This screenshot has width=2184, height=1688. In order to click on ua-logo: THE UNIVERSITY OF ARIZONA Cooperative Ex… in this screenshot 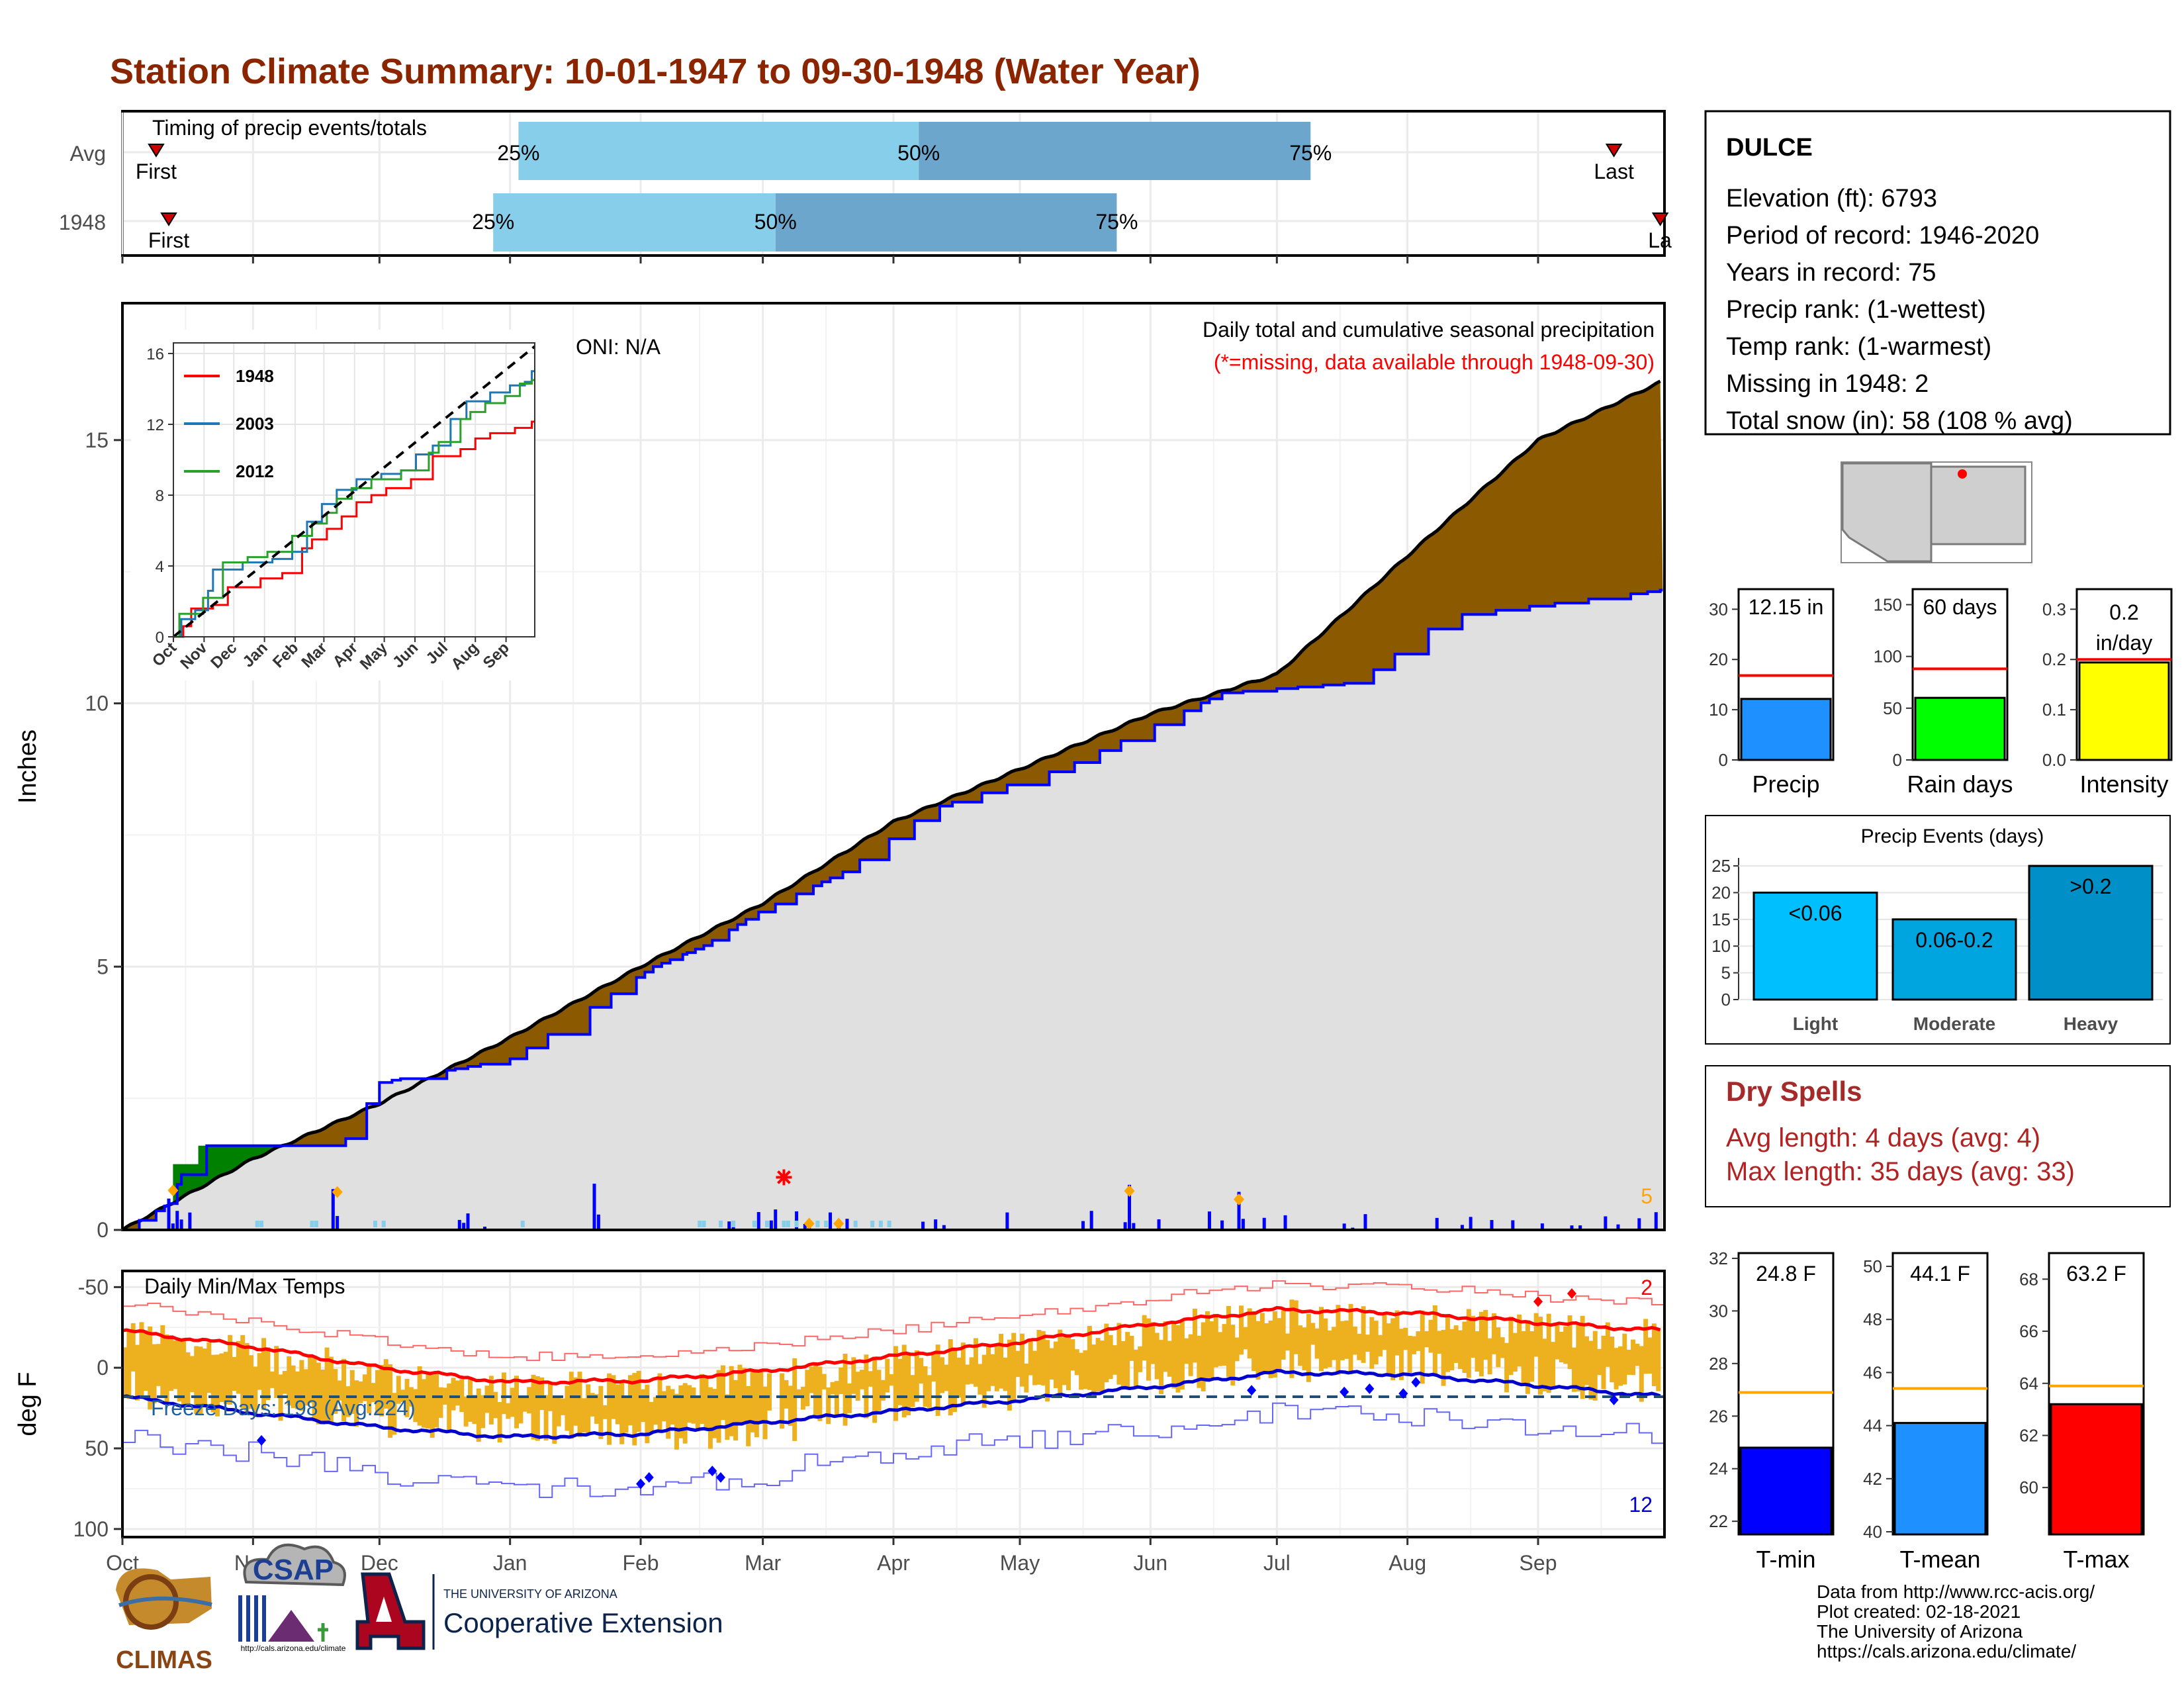, I will do `click(539, 1611)`.